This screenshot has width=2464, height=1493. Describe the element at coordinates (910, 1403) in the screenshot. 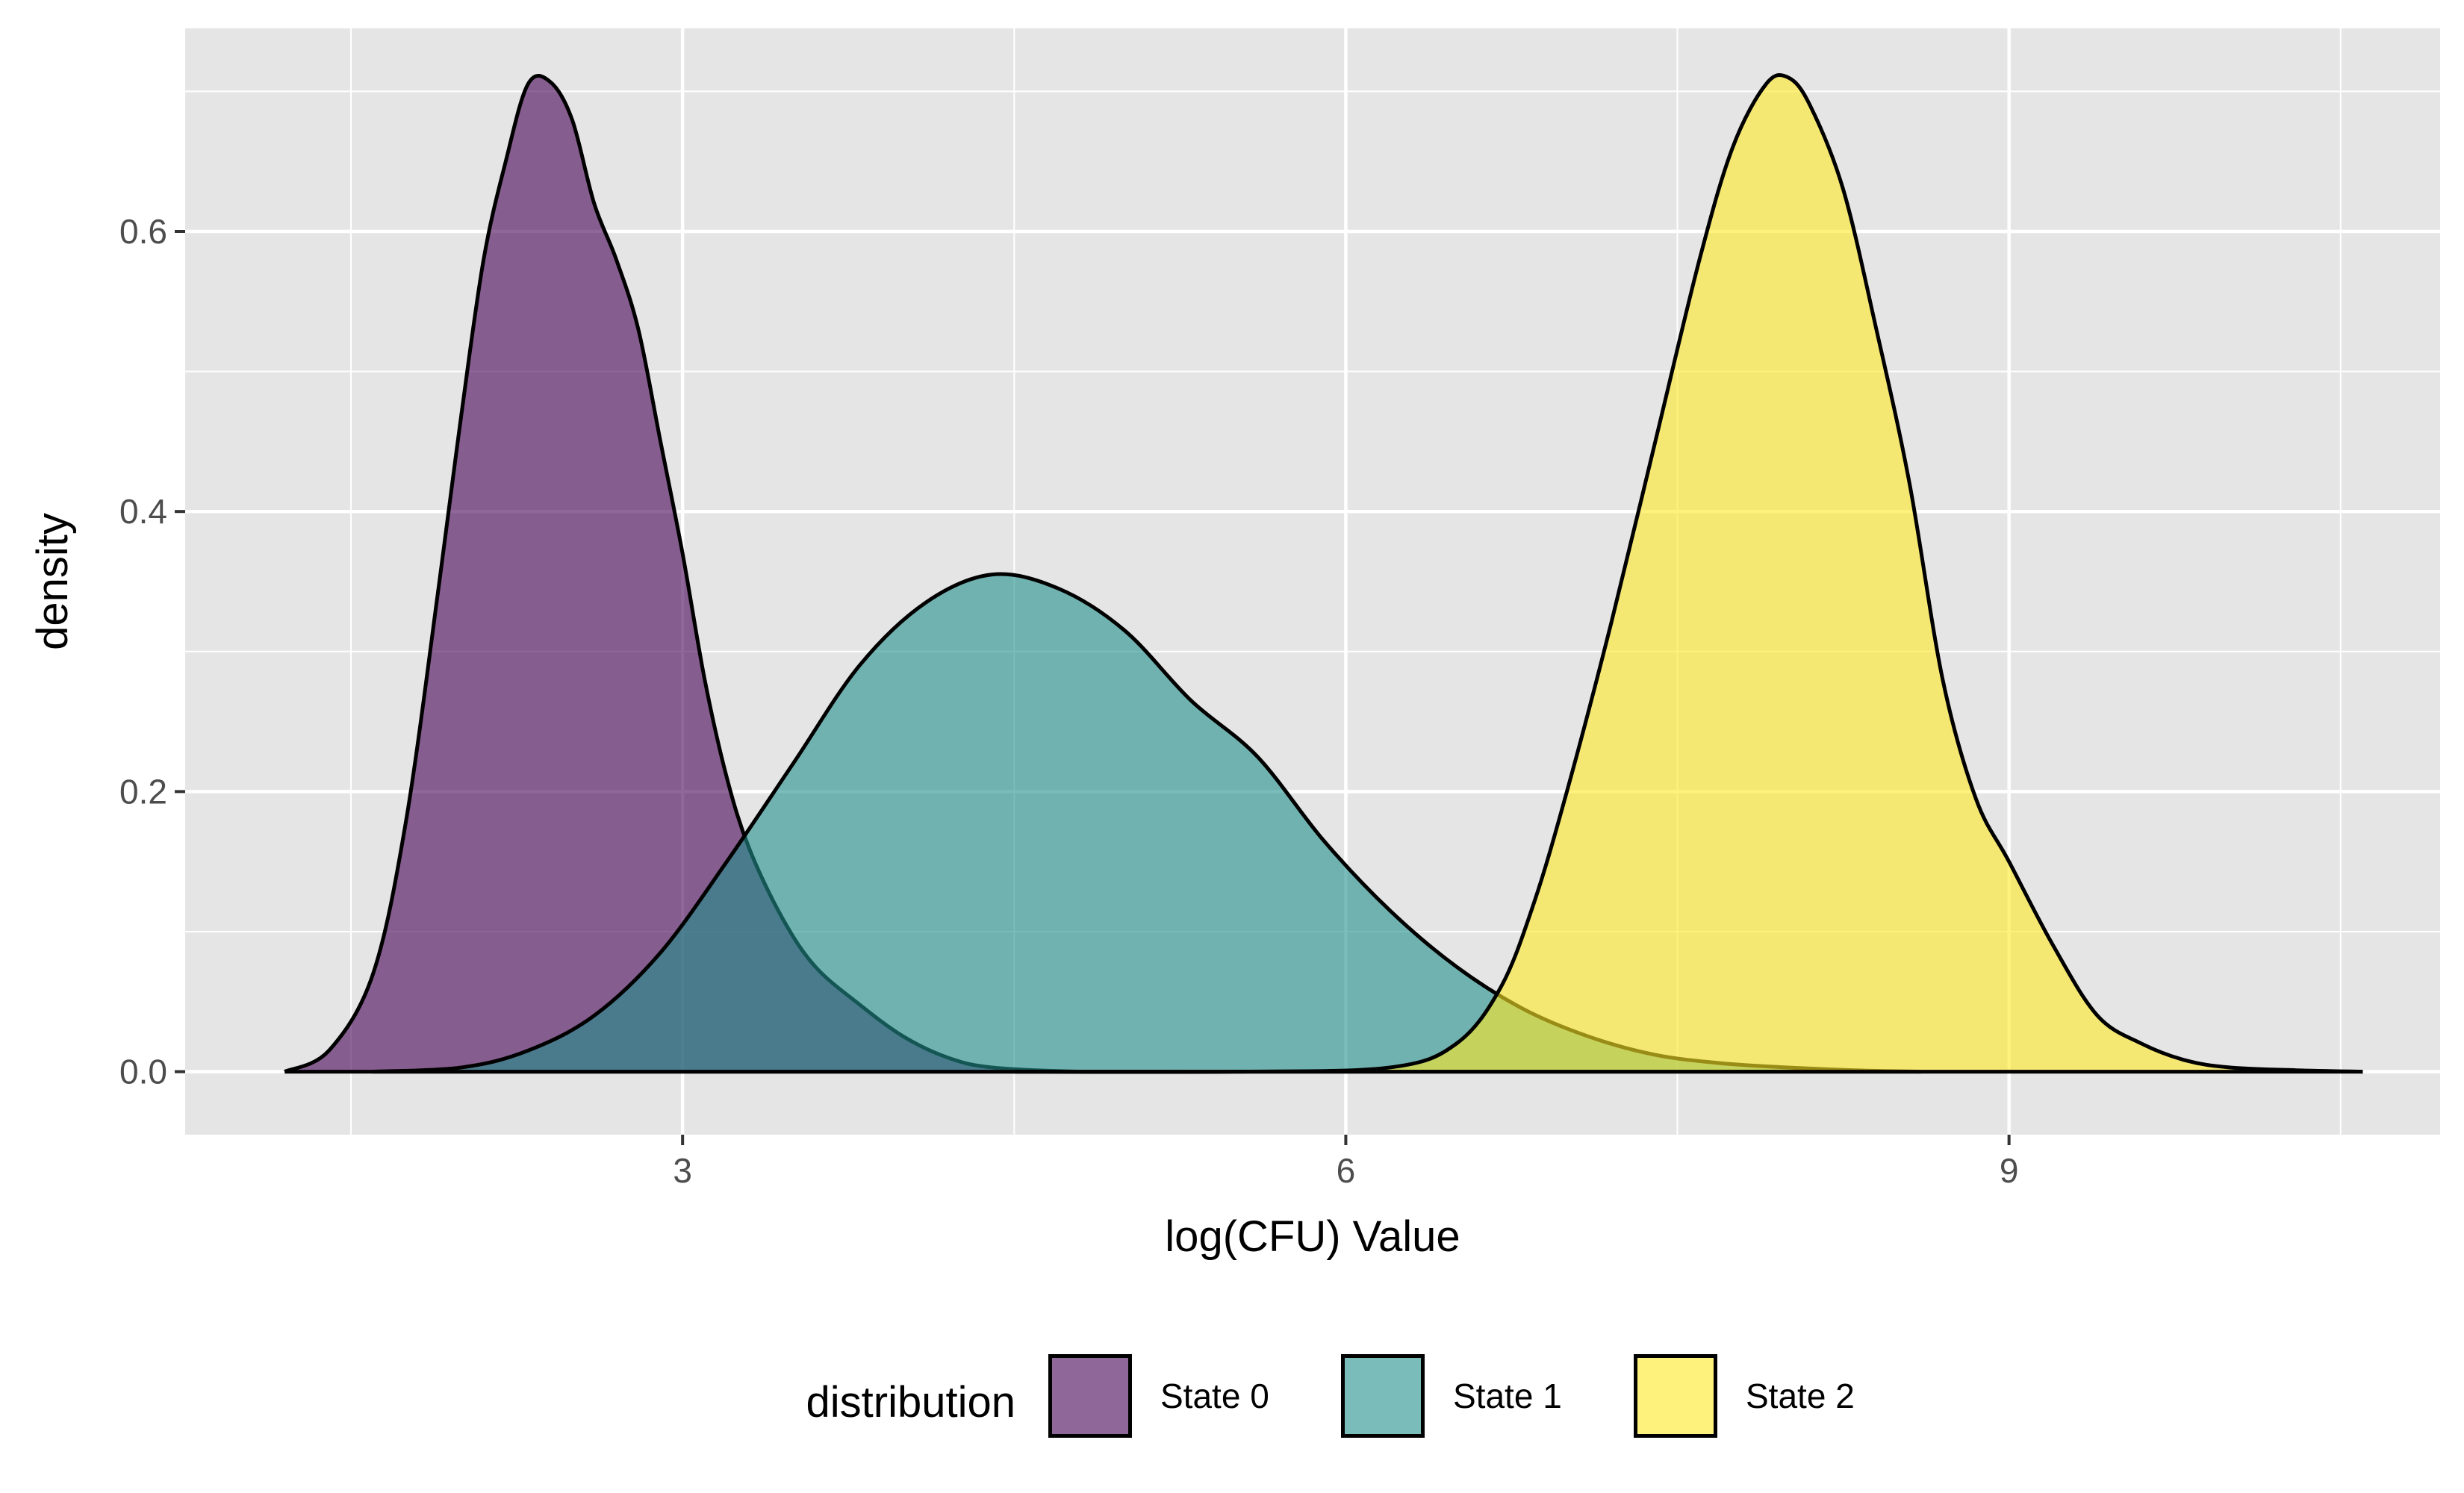

I see `legend-title: distribution` at that location.